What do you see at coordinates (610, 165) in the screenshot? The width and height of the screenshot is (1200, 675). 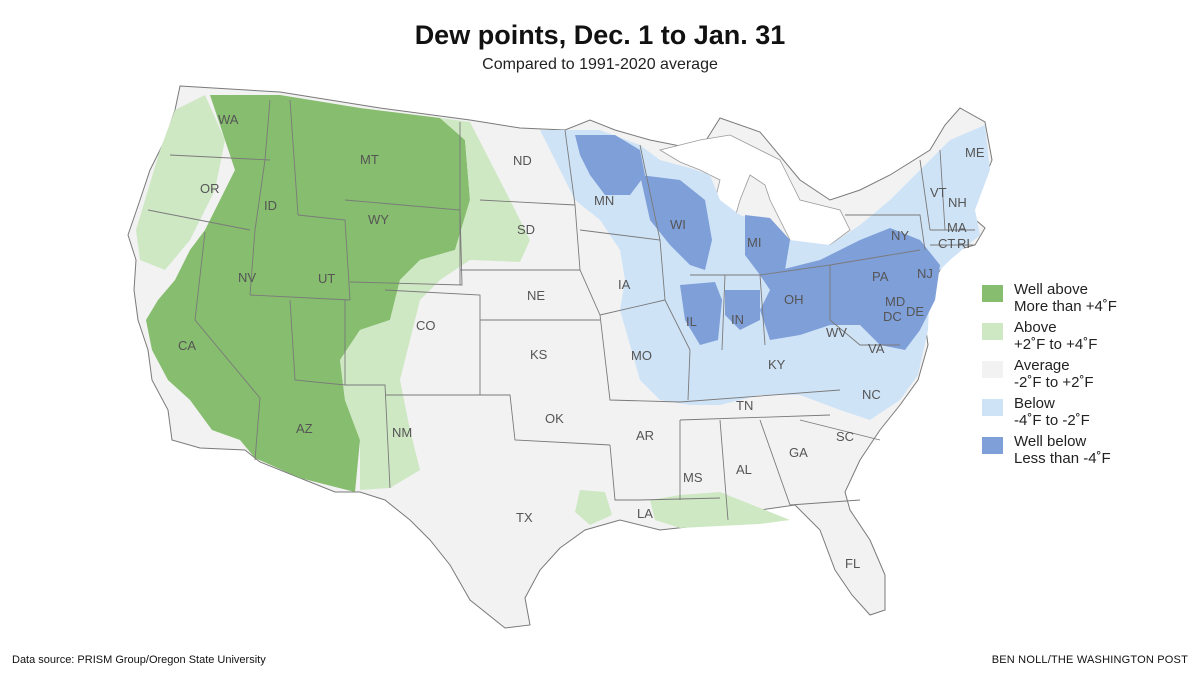 I see `region-well-below-minnesota` at bounding box center [610, 165].